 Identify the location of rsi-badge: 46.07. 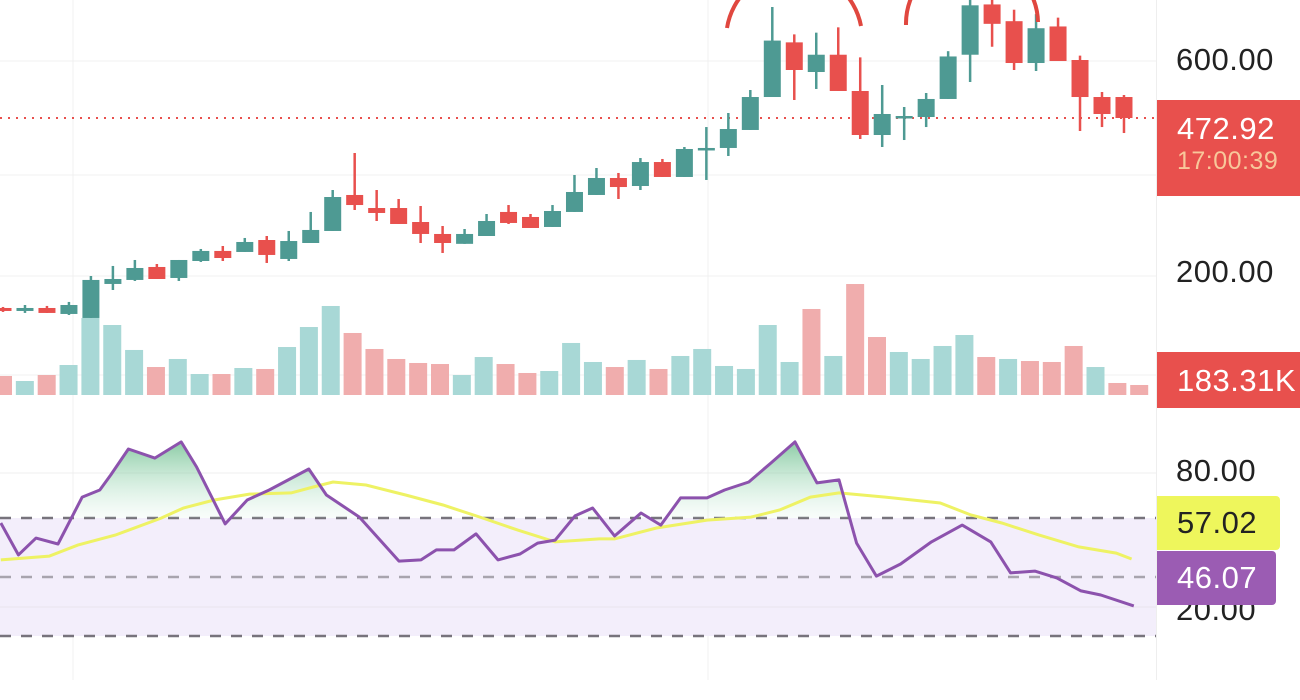
(1216, 578).